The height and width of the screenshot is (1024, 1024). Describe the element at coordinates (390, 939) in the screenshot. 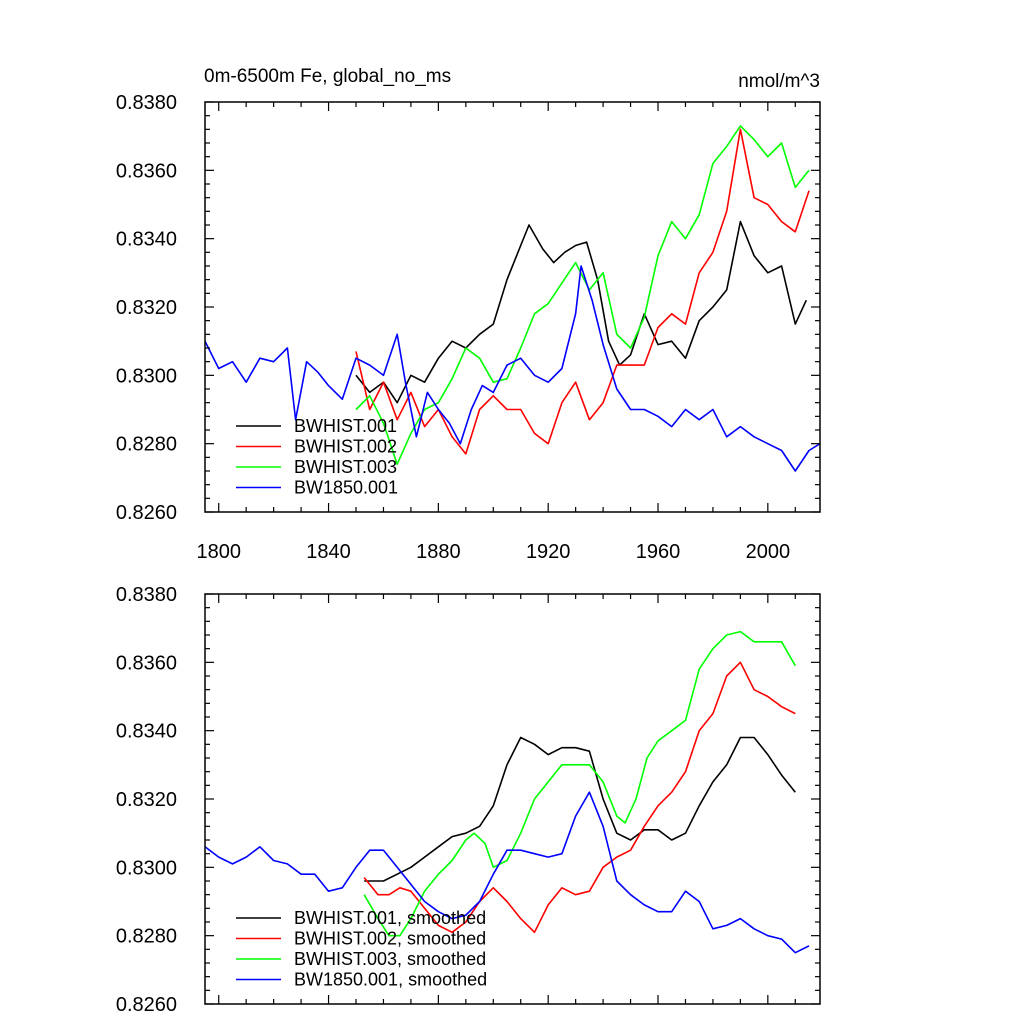

I see `legend-label-1: BWHIST.002, smoothed` at that location.